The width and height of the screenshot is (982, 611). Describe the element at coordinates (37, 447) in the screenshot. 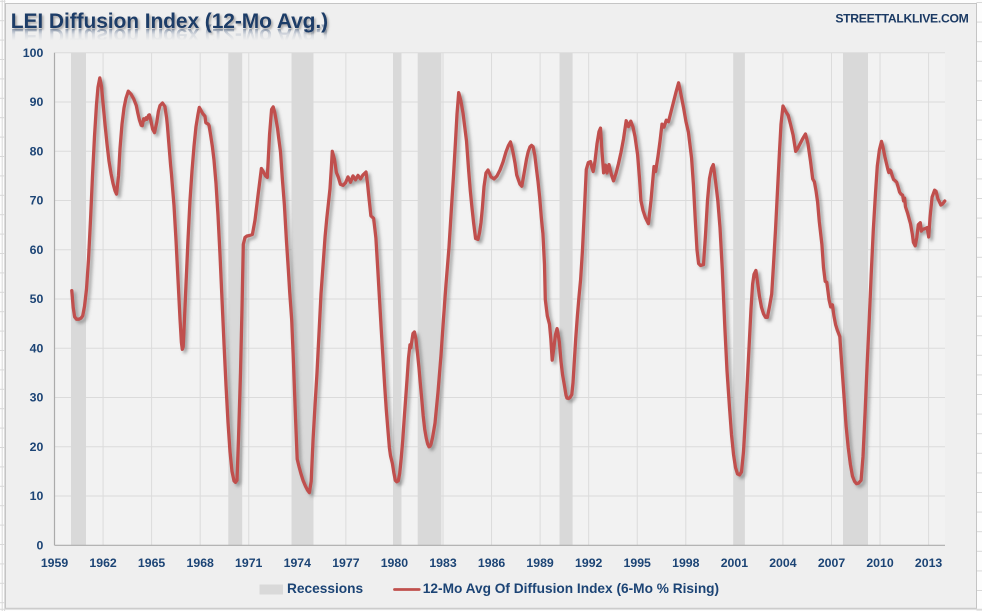

I see `svg-text: 20` at that location.